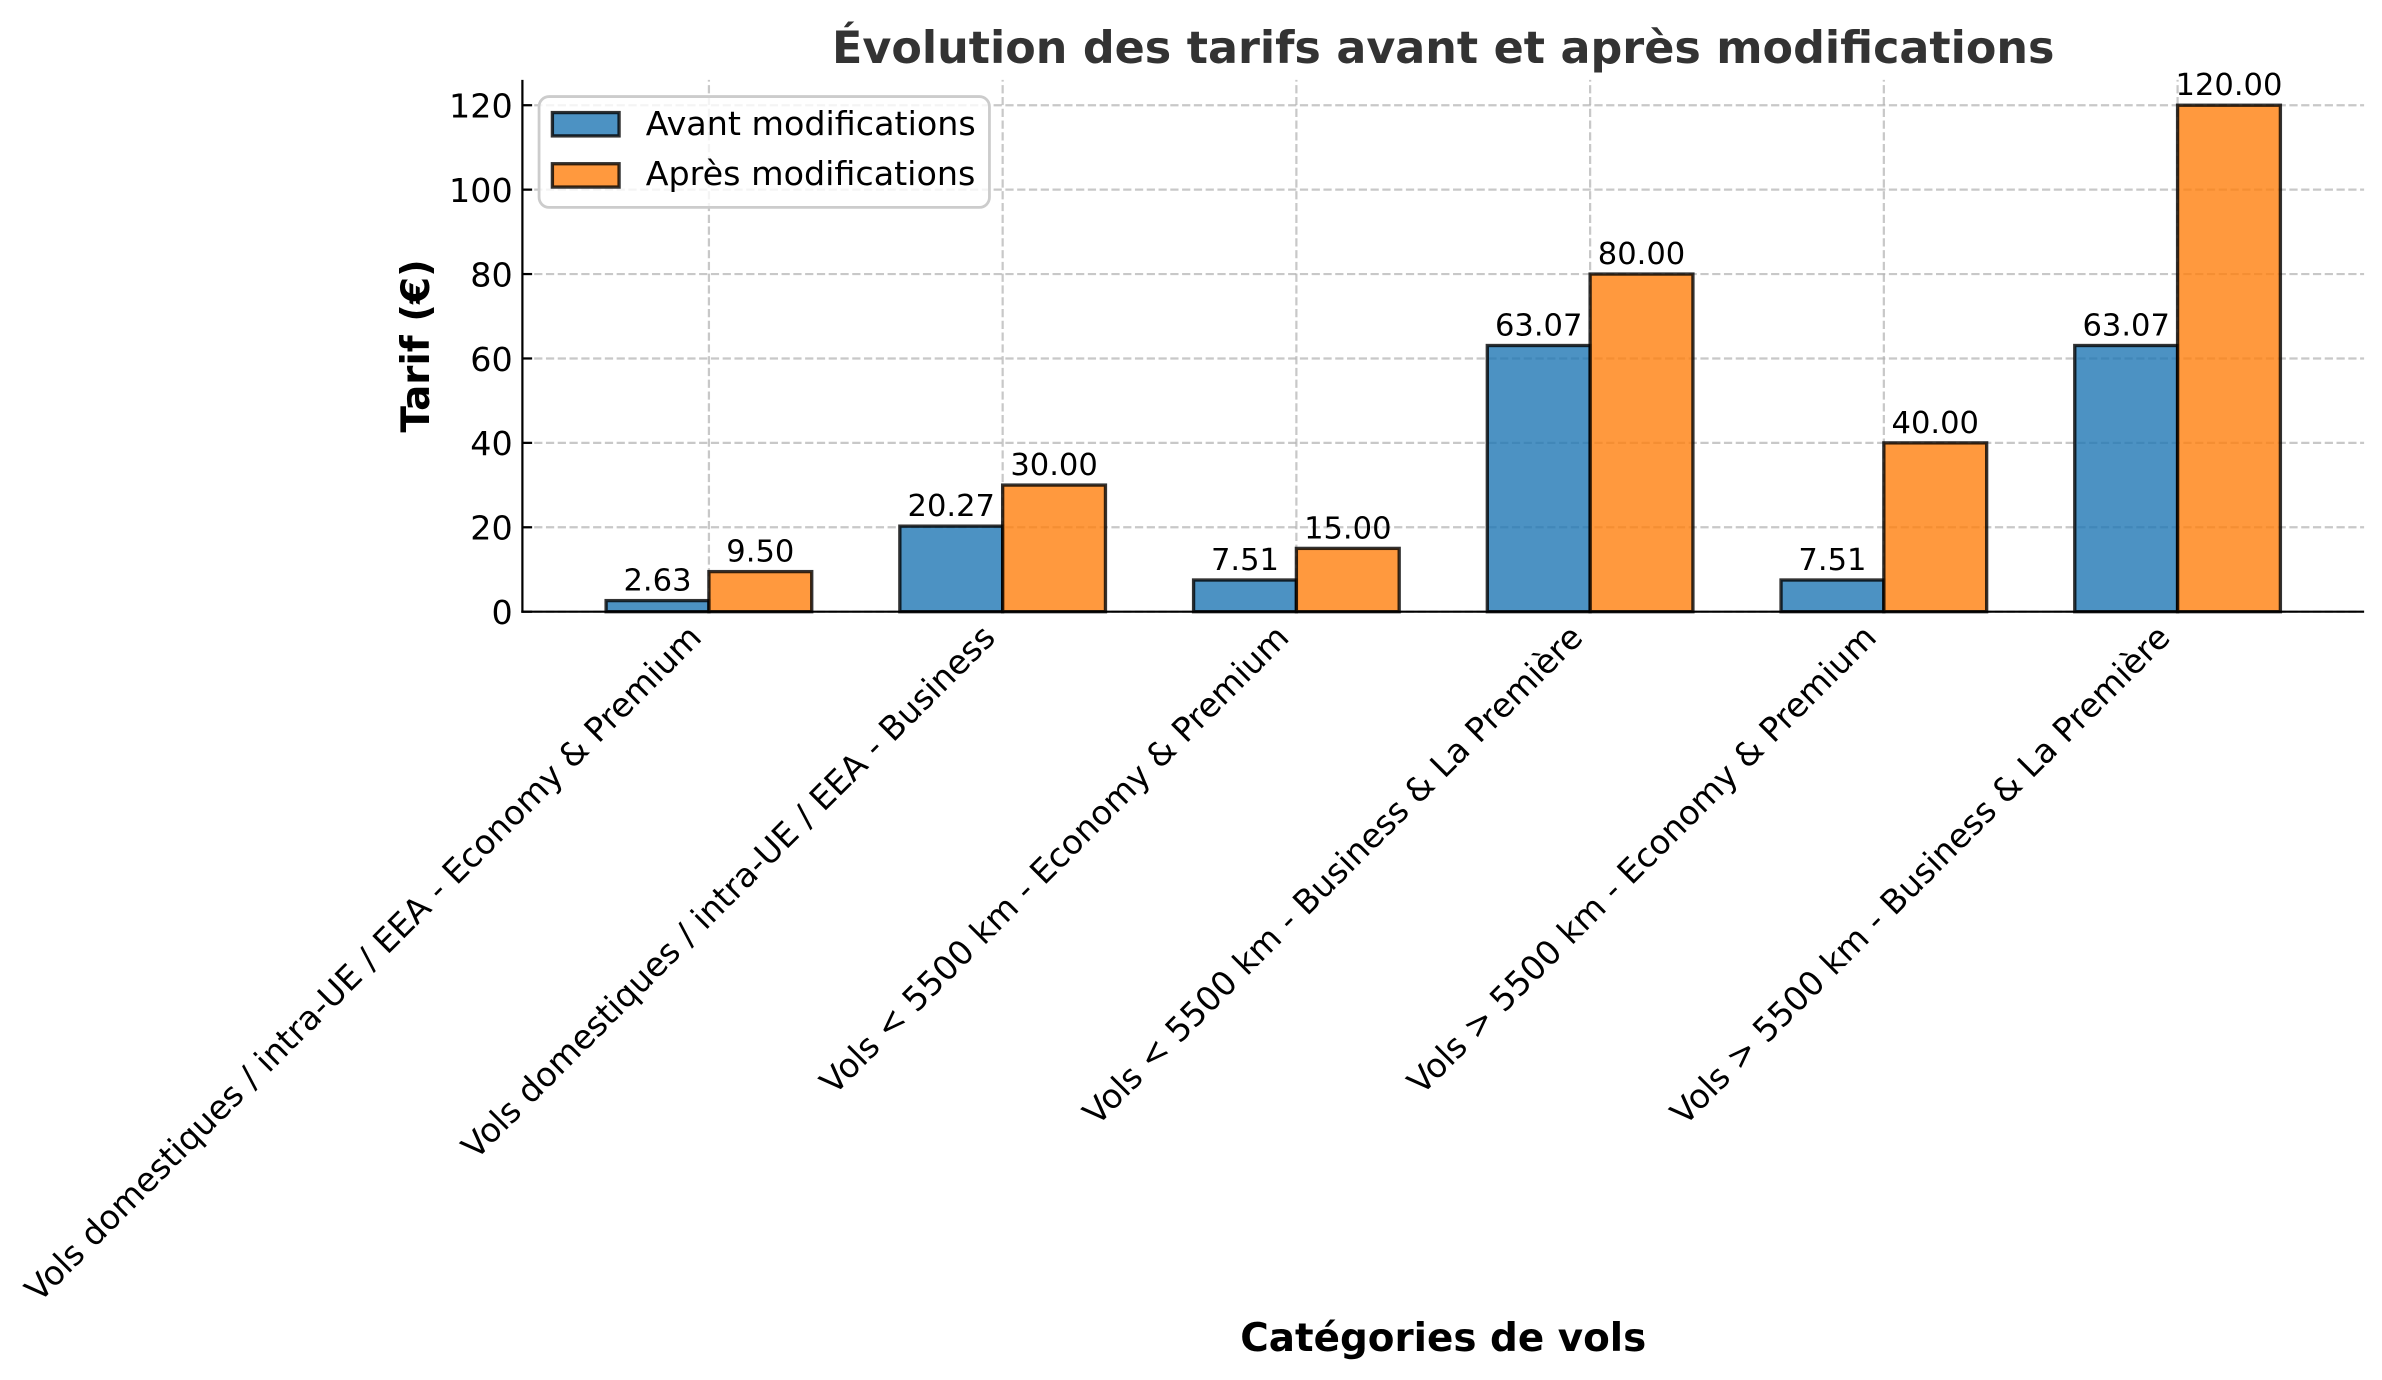 The height and width of the screenshot is (1380, 2382). I want to click on y-tick-label: 80, so click(491, 274).